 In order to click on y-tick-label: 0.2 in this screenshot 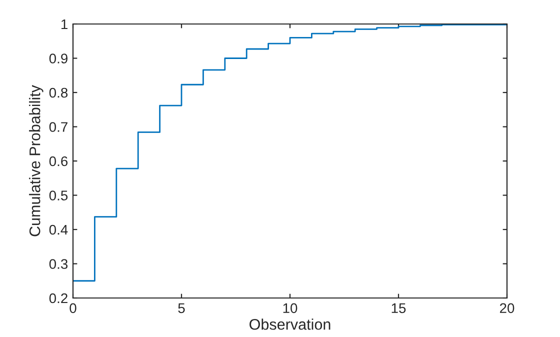, I will do `click(58, 298)`.